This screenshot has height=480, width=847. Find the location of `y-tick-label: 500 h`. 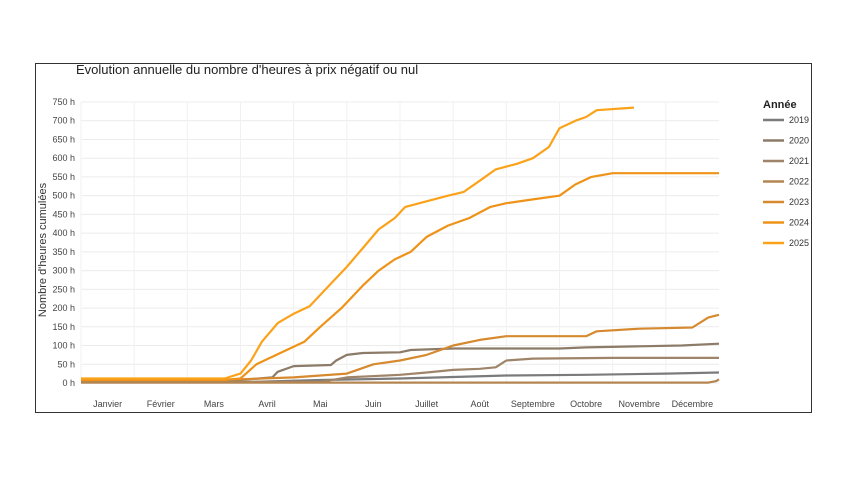

y-tick-label: 500 h is located at coordinates (63, 196).